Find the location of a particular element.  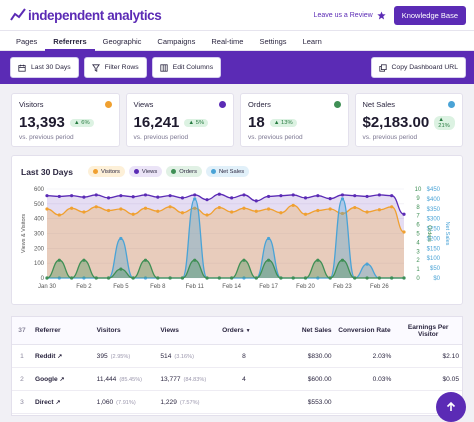

col-referrer: Referrer is located at coordinates (47, 330).